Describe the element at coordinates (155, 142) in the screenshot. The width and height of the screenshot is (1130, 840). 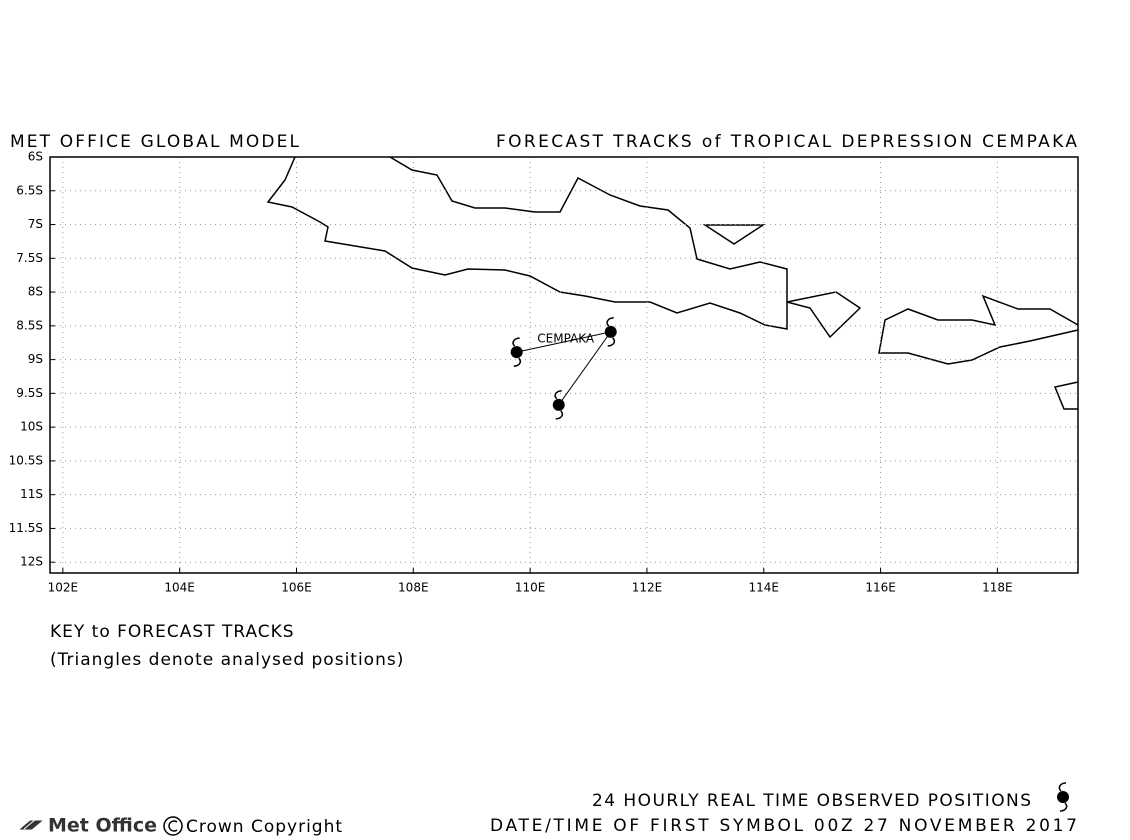
I see `model-title: MET OFFICE GLOBAL MODEL` at that location.